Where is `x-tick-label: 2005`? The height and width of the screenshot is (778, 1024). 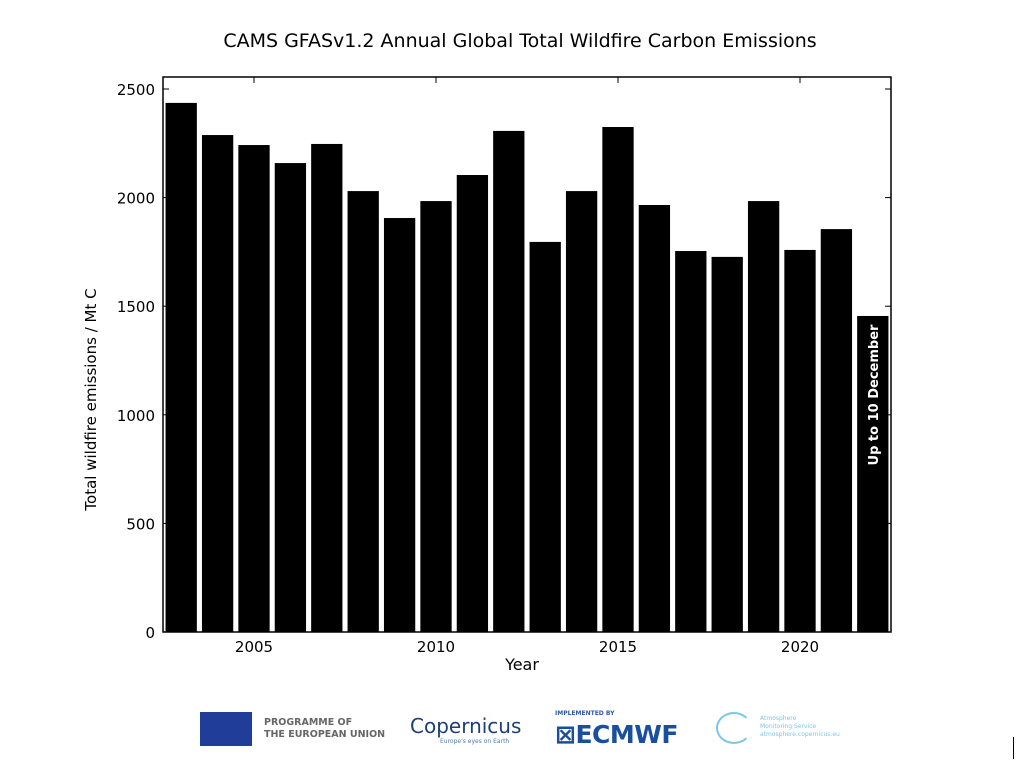
x-tick-label: 2005 is located at coordinates (254, 647).